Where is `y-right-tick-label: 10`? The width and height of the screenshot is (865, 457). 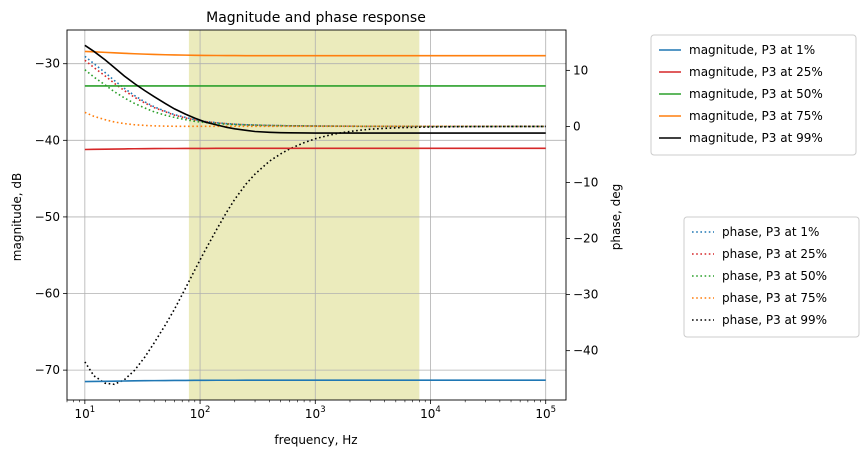 y-right-tick-label: 10 is located at coordinates (580, 70).